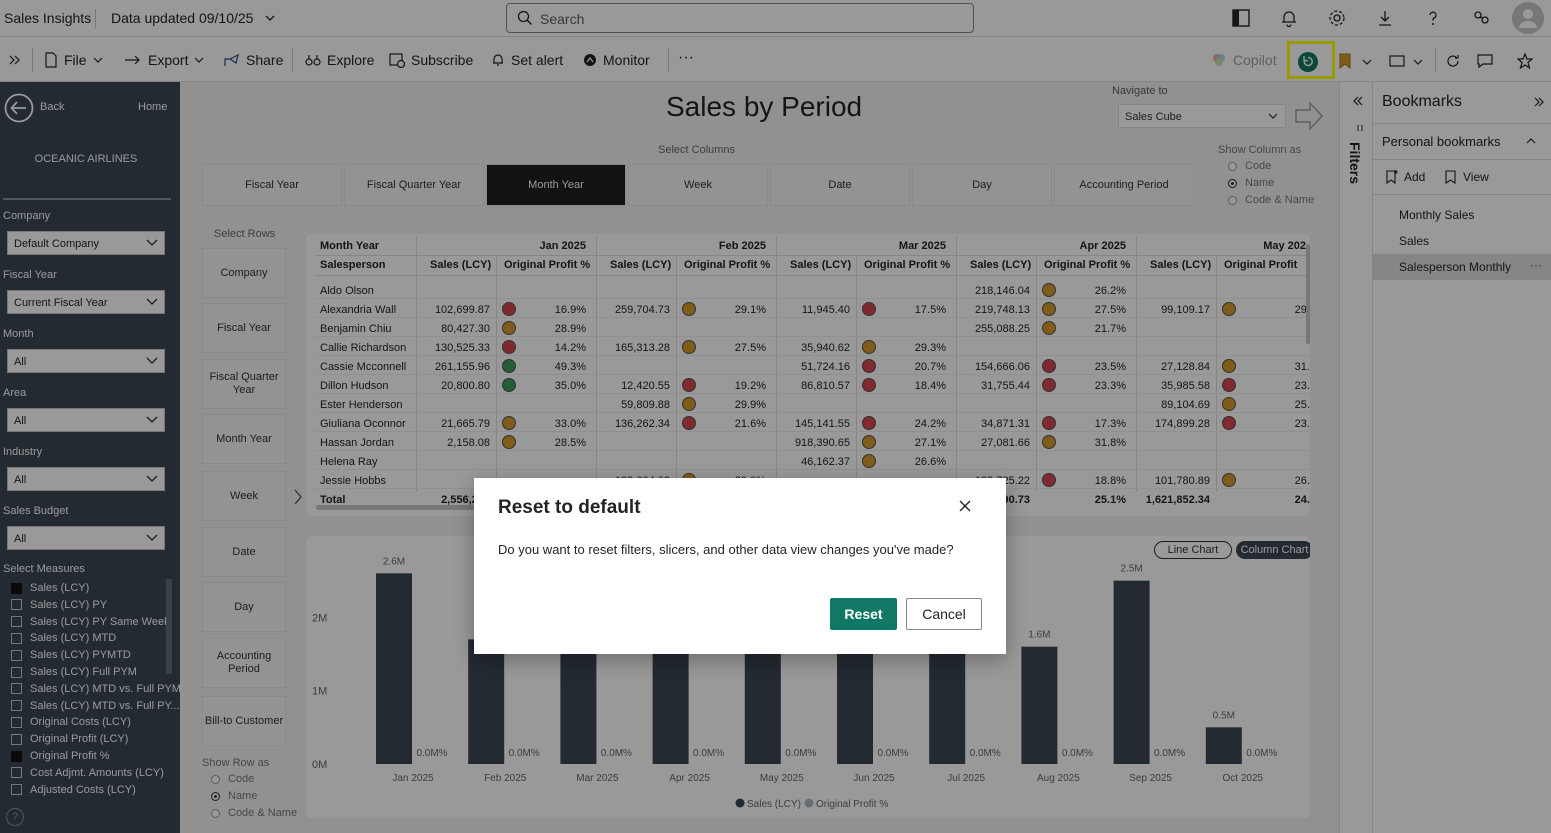 This screenshot has height=833, width=1551. Describe the element at coordinates (363, 348) in the screenshot. I see `salesperson-name: Callie Richardson` at that location.